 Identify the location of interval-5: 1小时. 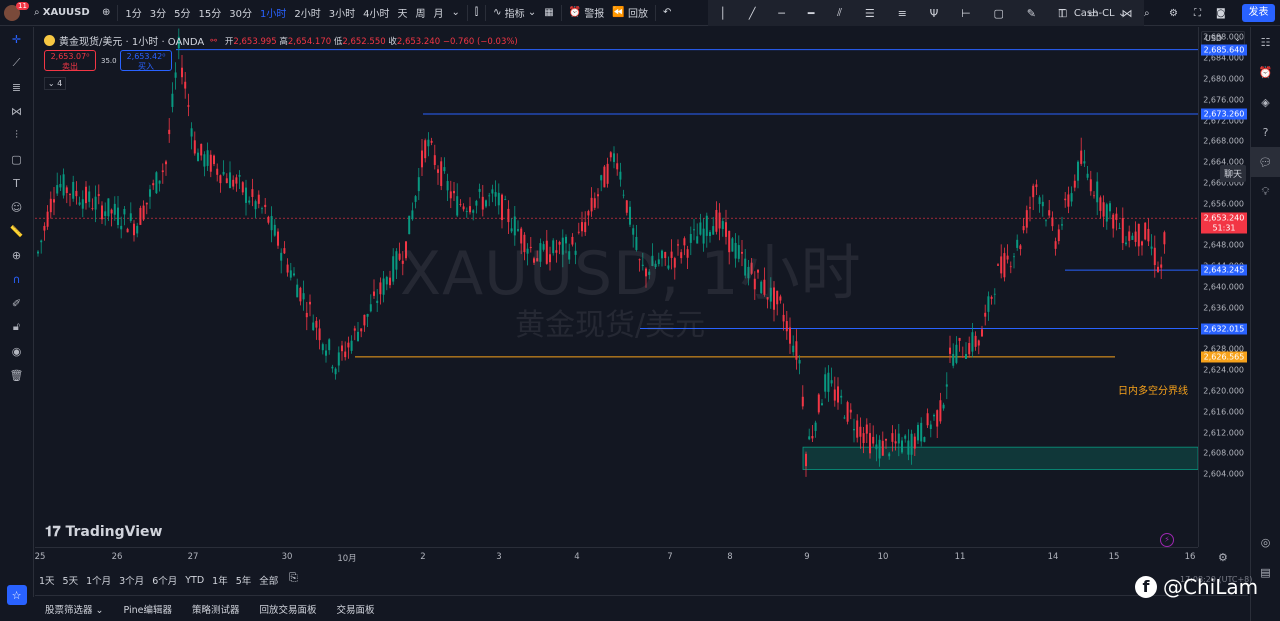
(273, 14).